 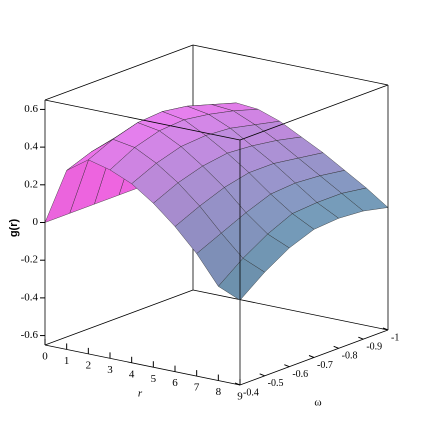 I want to click on x-tick-label: 3, so click(x=110, y=370).